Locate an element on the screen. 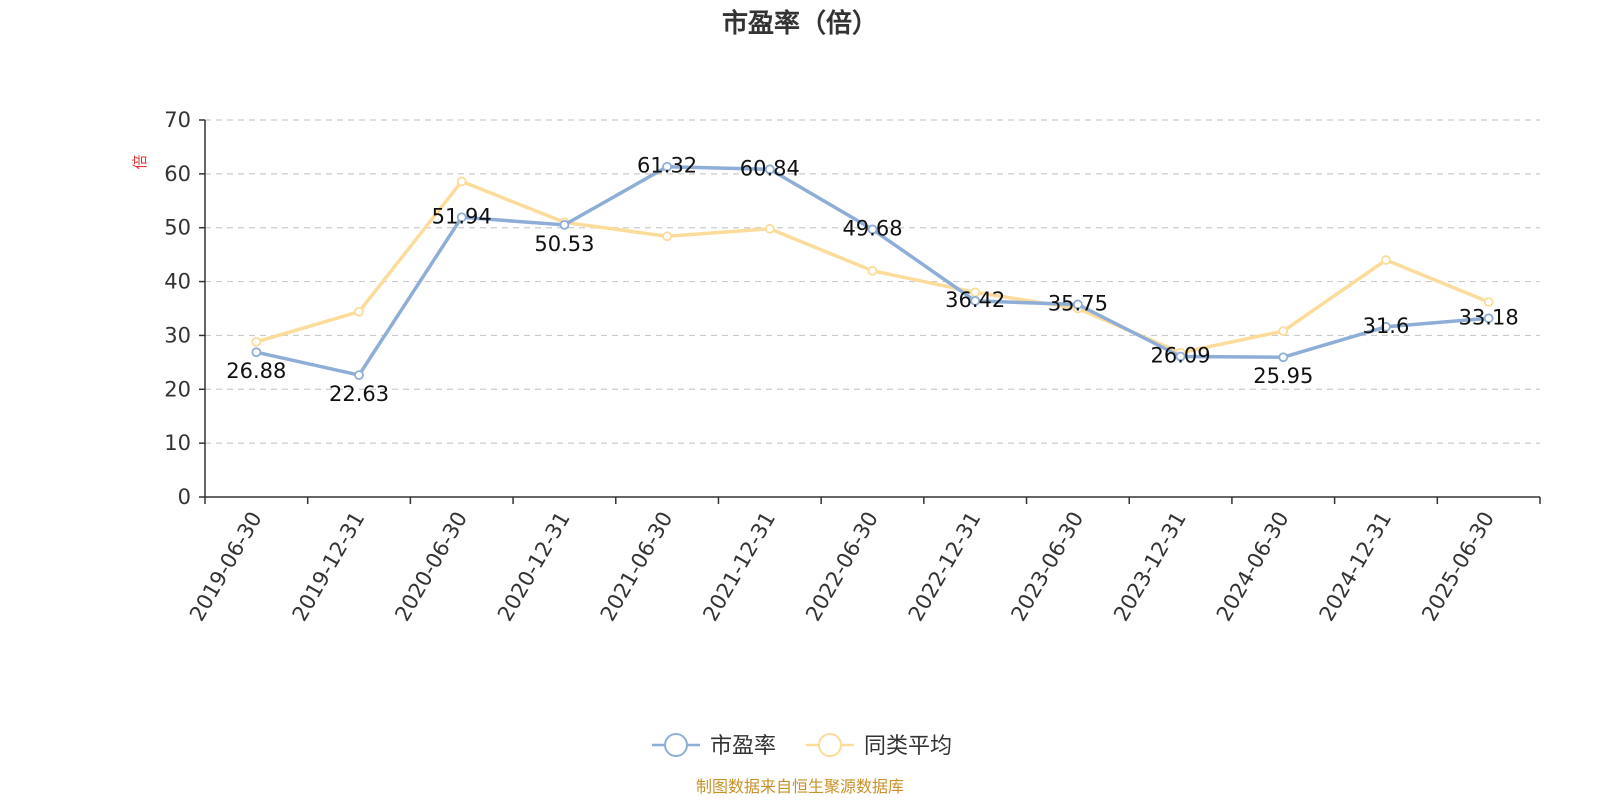 The width and height of the screenshot is (1600, 800). data-label: 35.75 is located at coordinates (1078, 303).